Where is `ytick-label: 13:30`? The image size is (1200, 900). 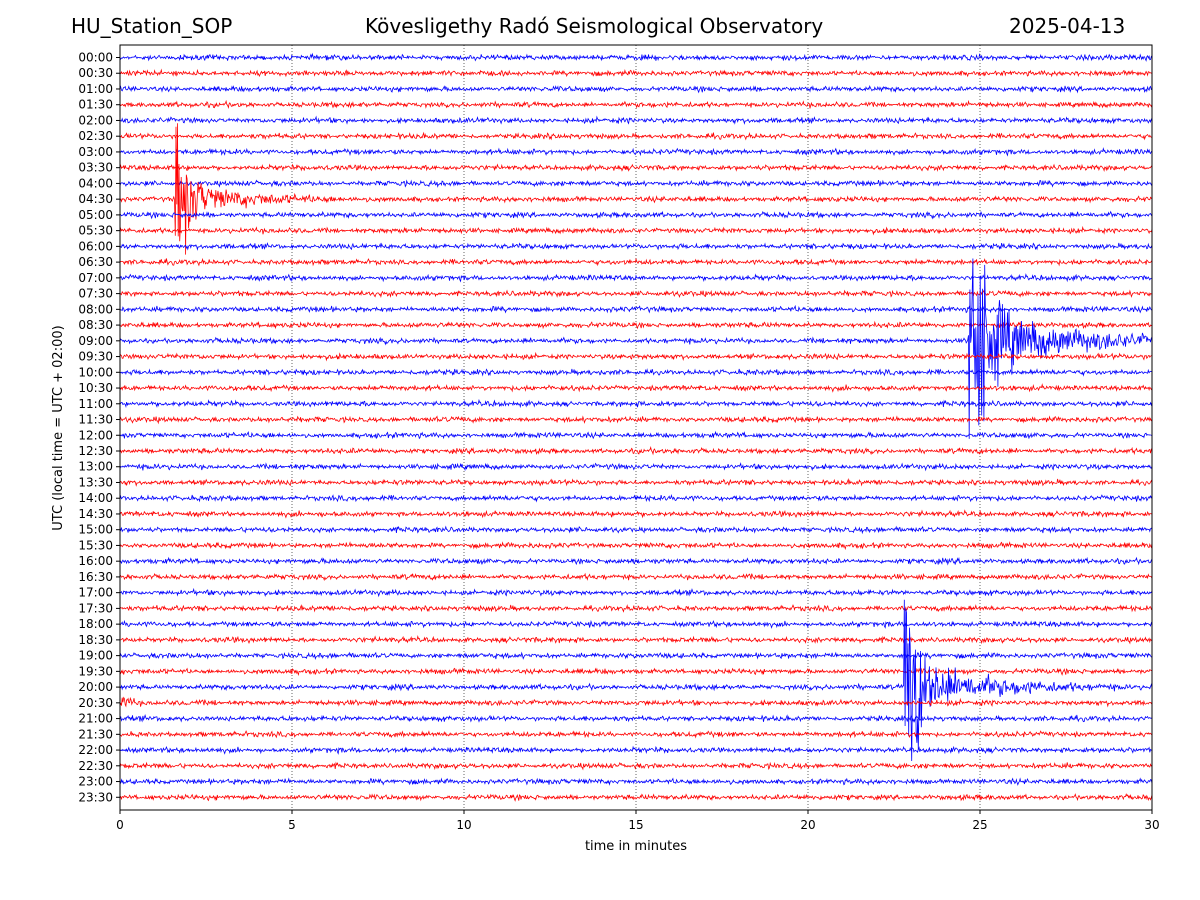
ytick-label: 13:30 is located at coordinates (95, 482).